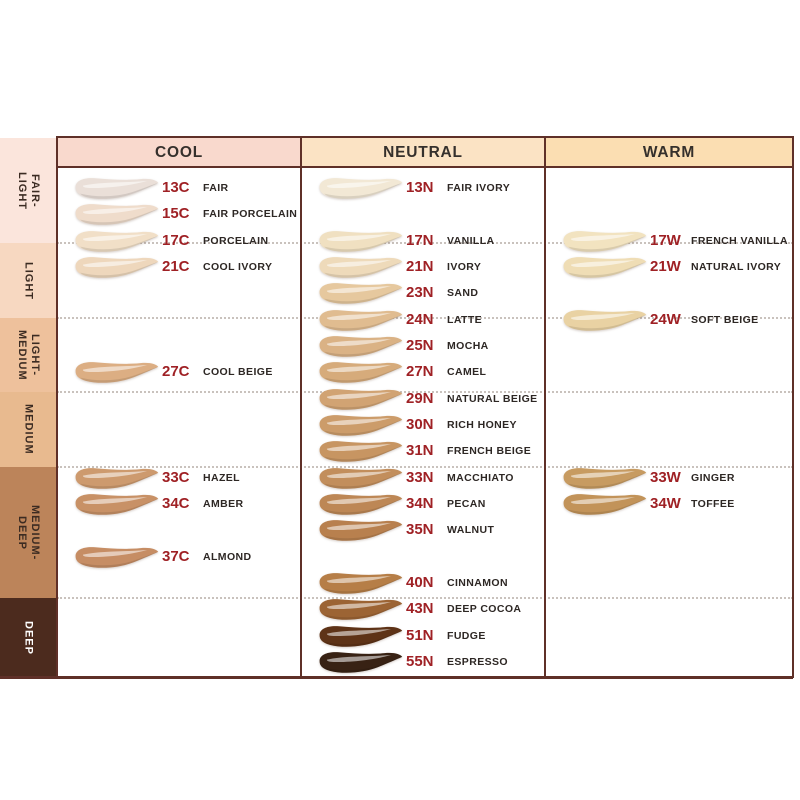  Describe the element at coordinates (179, 188) in the screenshot. I see `shade-item-13c: 13C FAIR` at that location.